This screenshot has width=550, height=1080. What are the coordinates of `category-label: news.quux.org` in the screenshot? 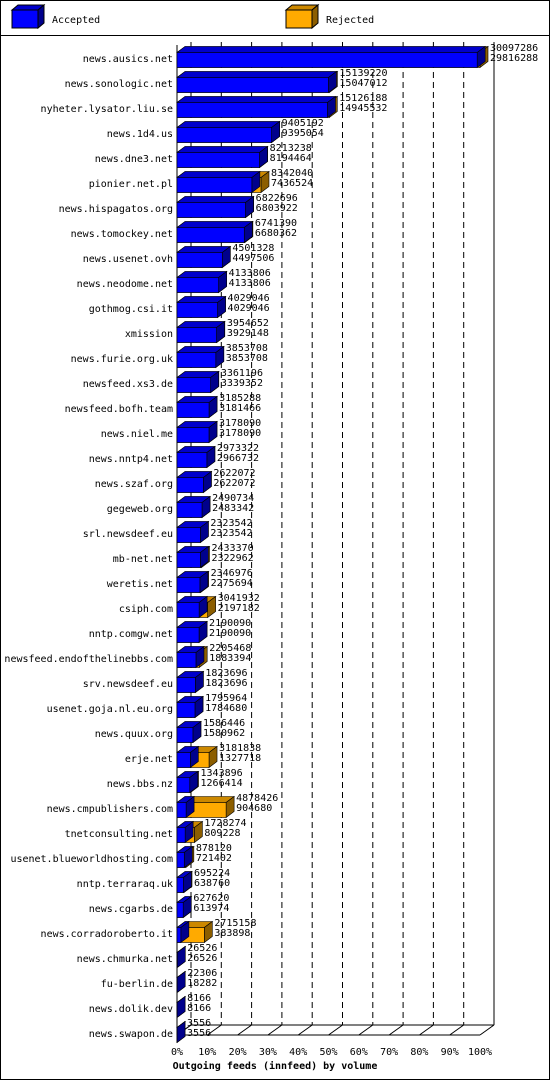 It's located at (134, 734).